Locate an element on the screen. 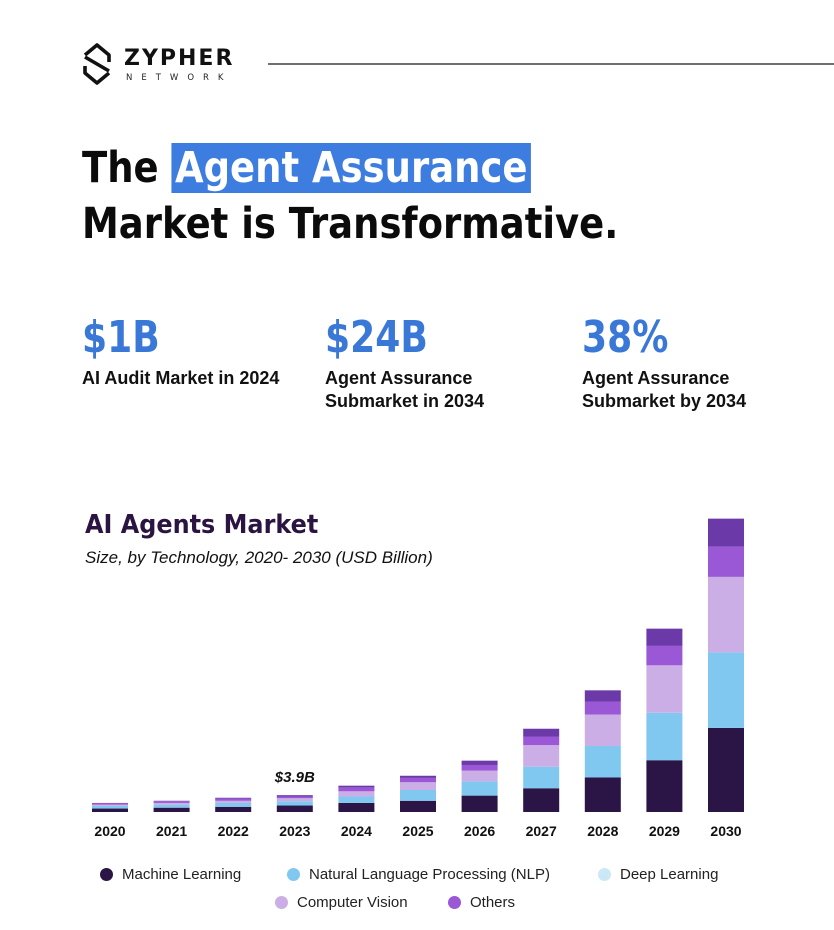 The width and height of the screenshot is (834, 930). legend-item-computer-vision: Computer Vision is located at coordinates (341, 902).